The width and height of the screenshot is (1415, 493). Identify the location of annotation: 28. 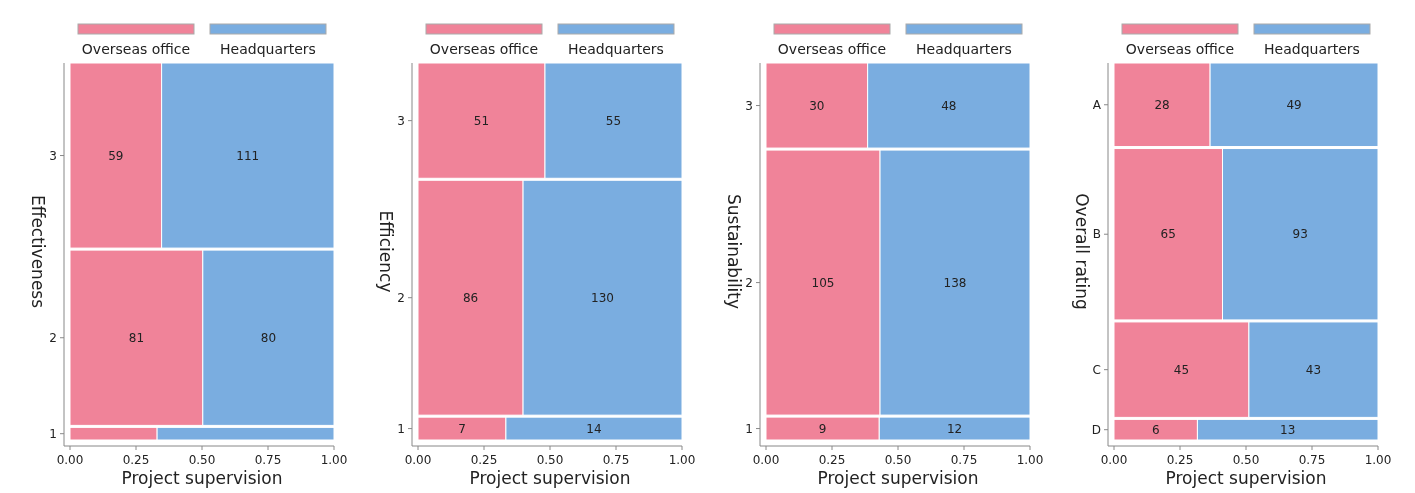
(1162, 104).